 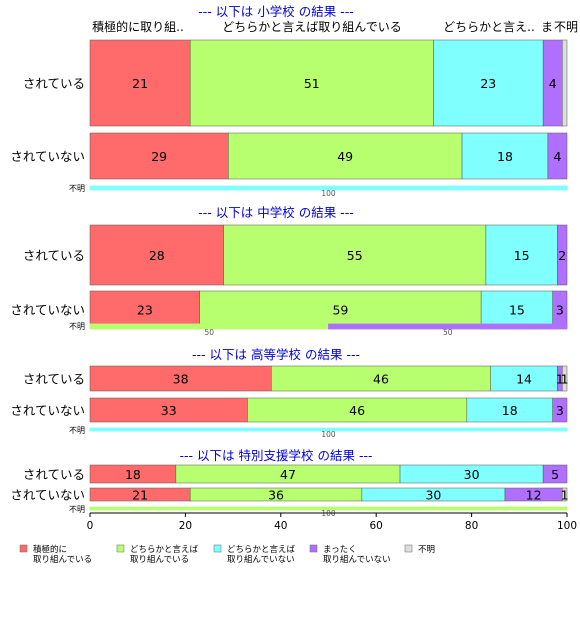 What do you see at coordinates (276, 495) in the screenshot?
I see `data-label: 36` at bounding box center [276, 495].